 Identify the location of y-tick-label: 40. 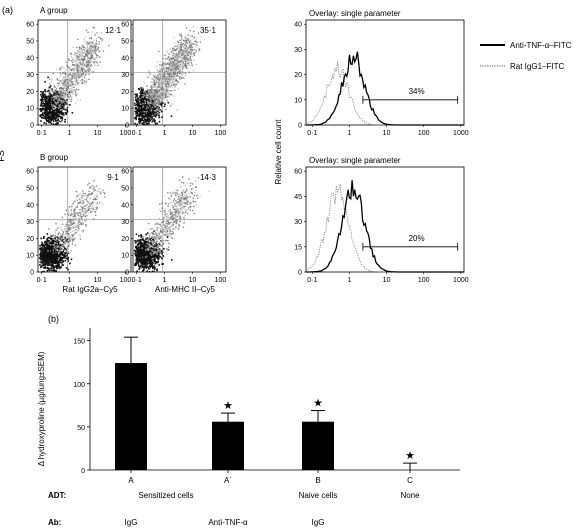
(125, 58).